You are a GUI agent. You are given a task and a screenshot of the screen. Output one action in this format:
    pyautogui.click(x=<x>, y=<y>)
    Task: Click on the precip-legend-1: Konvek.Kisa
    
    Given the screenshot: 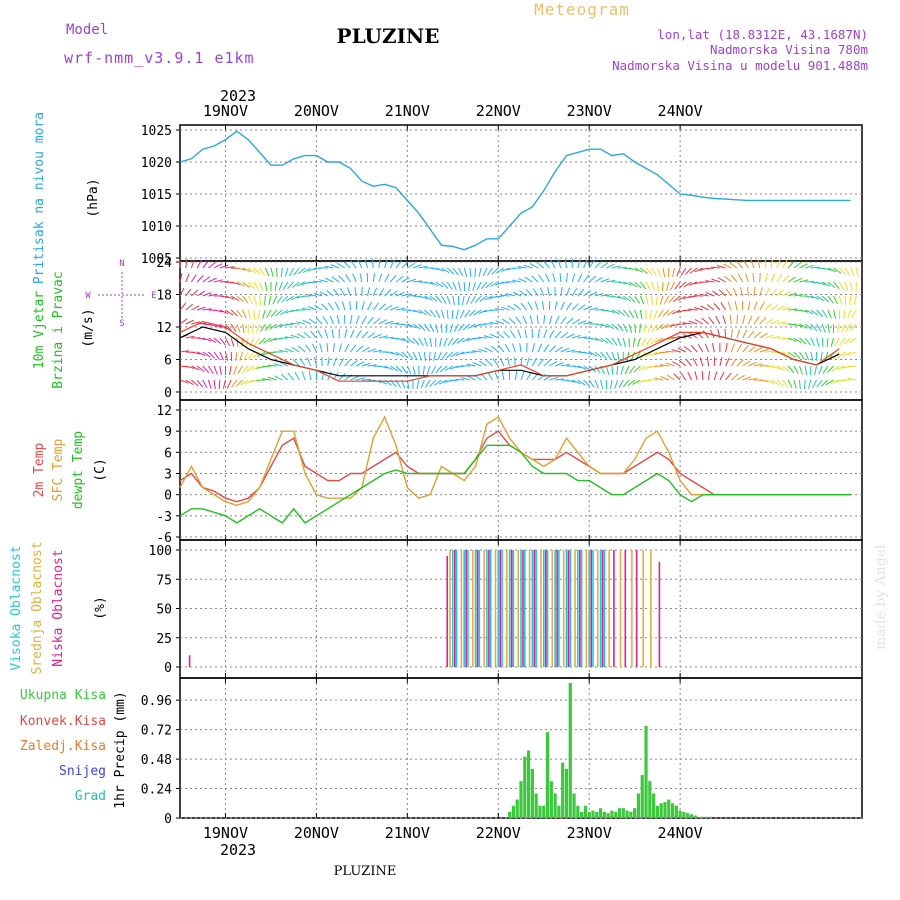 What is the action you would take?
    pyautogui.click(x=63, y=721)
    